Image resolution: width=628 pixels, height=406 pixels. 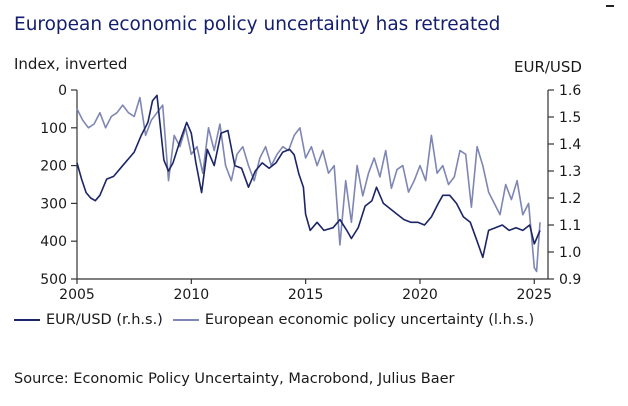 What do you see at coordinates (27, 320) in the screenshot?
I see `legend-swatch-eurusd` at bounding box center [27, 320].